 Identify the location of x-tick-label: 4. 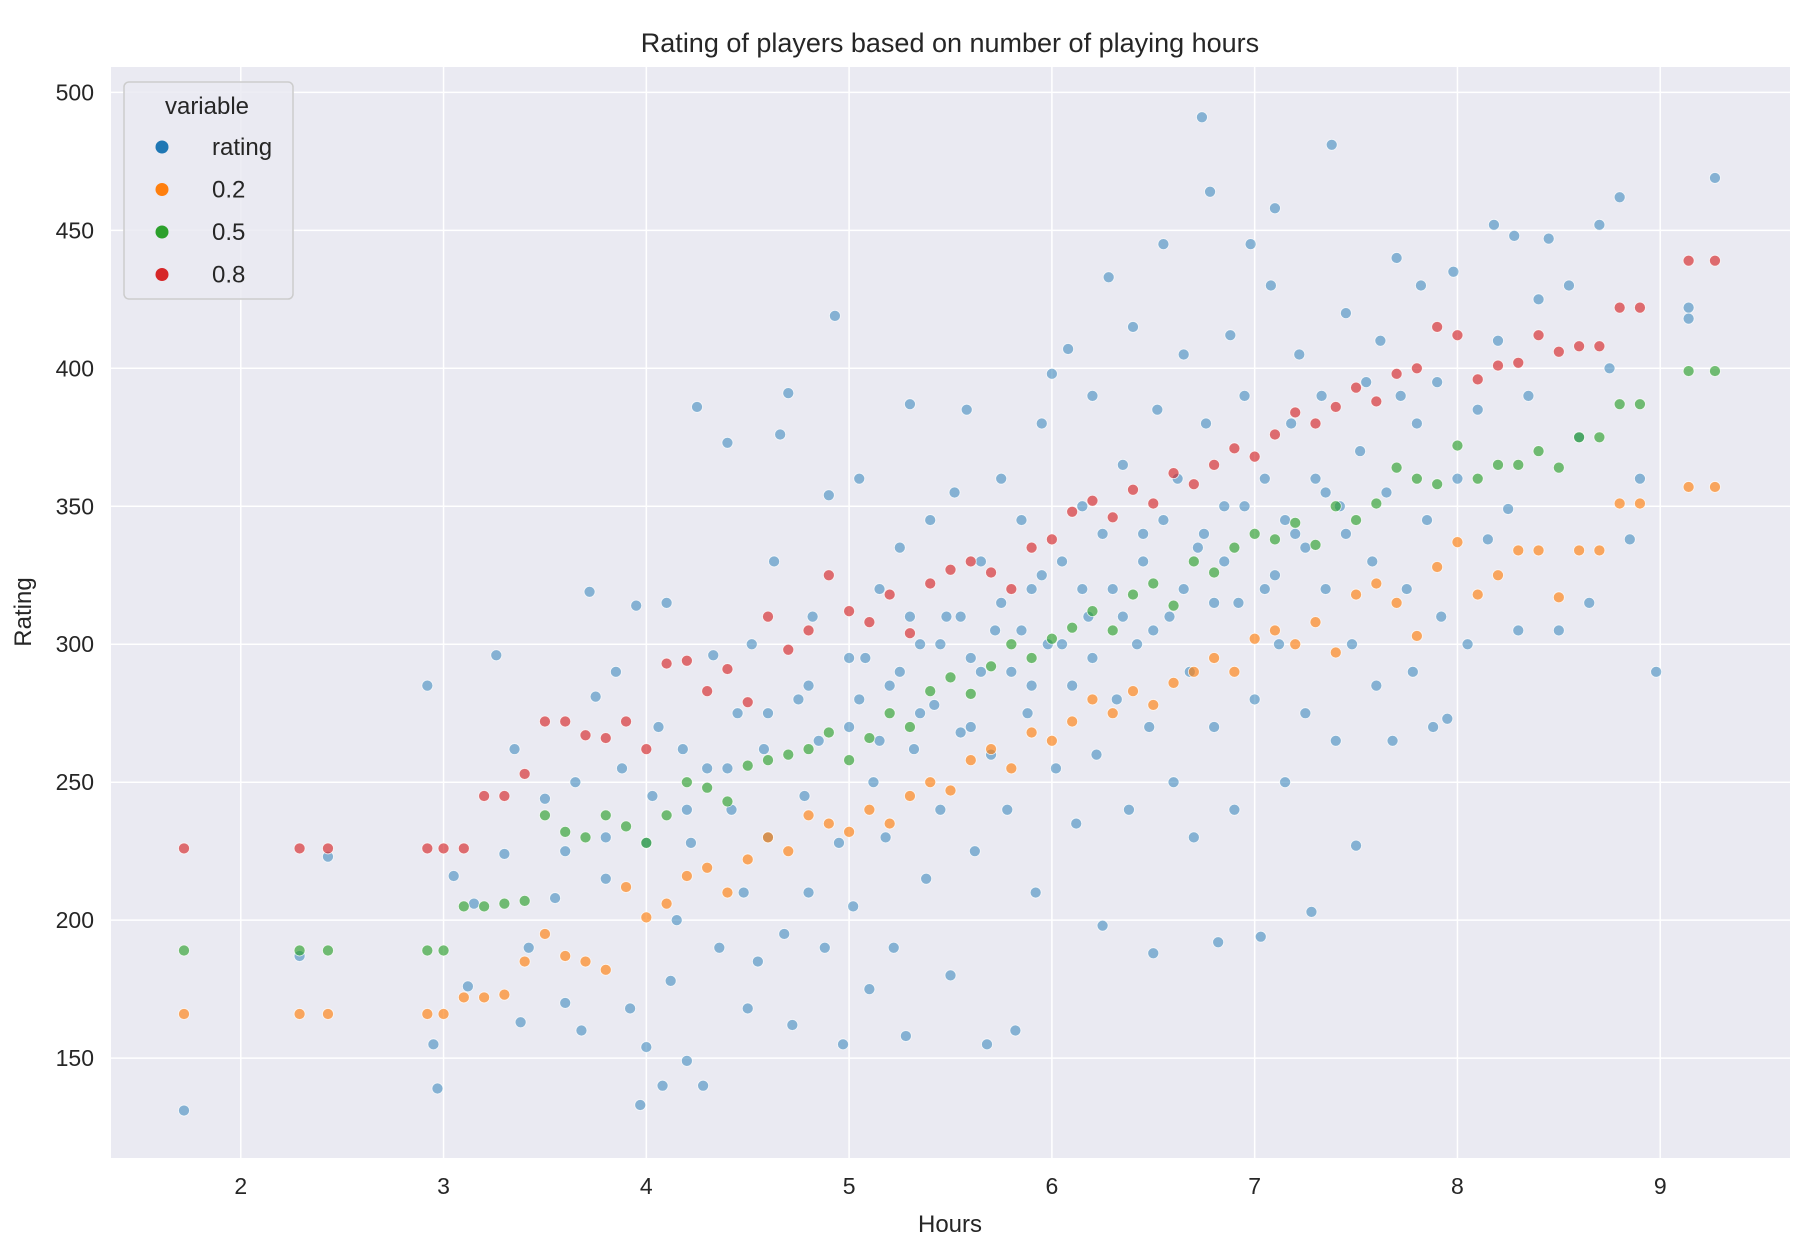
(646, 1186).